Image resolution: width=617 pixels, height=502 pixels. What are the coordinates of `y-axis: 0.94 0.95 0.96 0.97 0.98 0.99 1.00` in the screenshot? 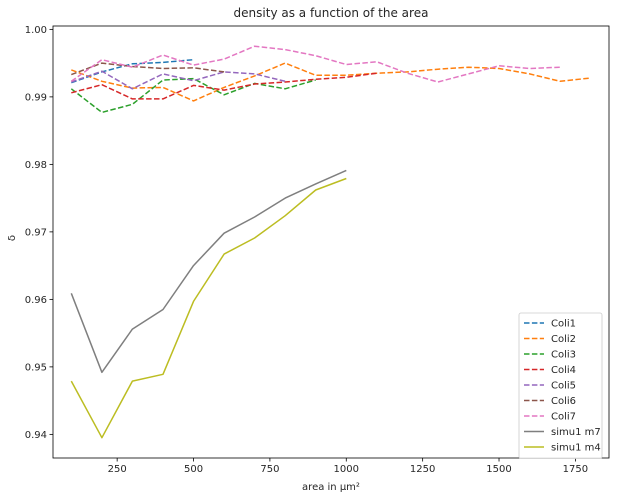 It's located at (39, 233).